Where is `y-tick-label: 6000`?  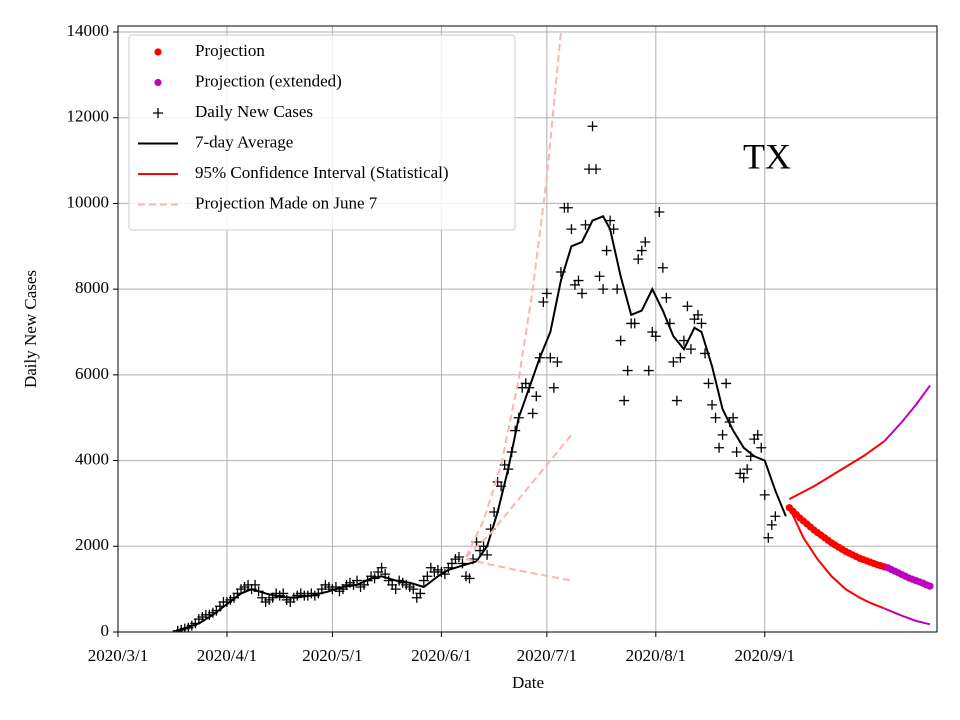 y-tick-label: 6000 is located at coordinates (92, 373).